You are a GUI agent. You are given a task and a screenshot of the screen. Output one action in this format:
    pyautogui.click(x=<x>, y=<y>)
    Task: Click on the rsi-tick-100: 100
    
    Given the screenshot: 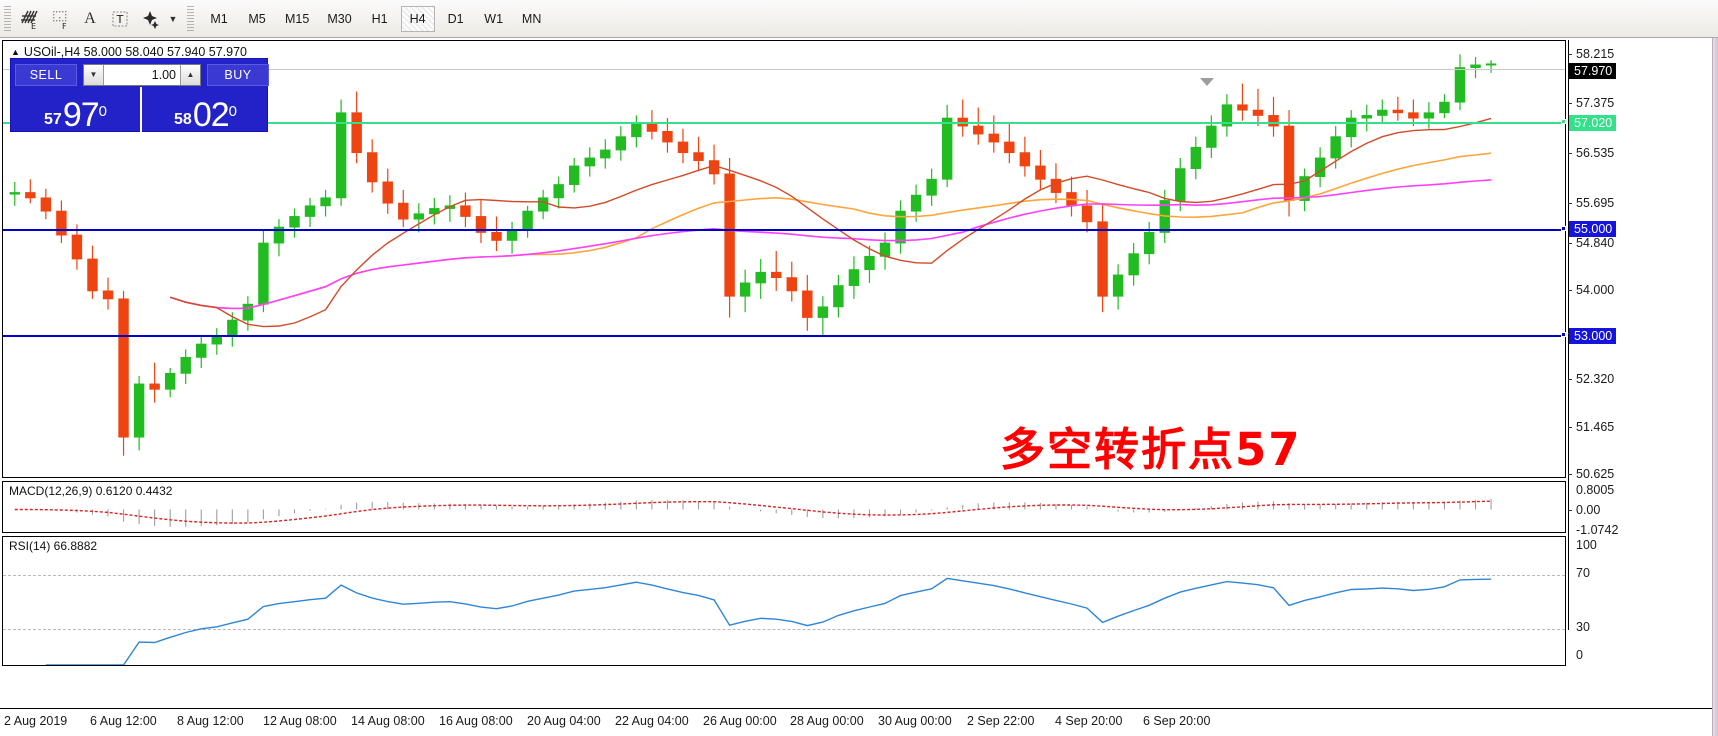 What is the action you would take?
    pyautogui.click(x=1586, y=545)
    